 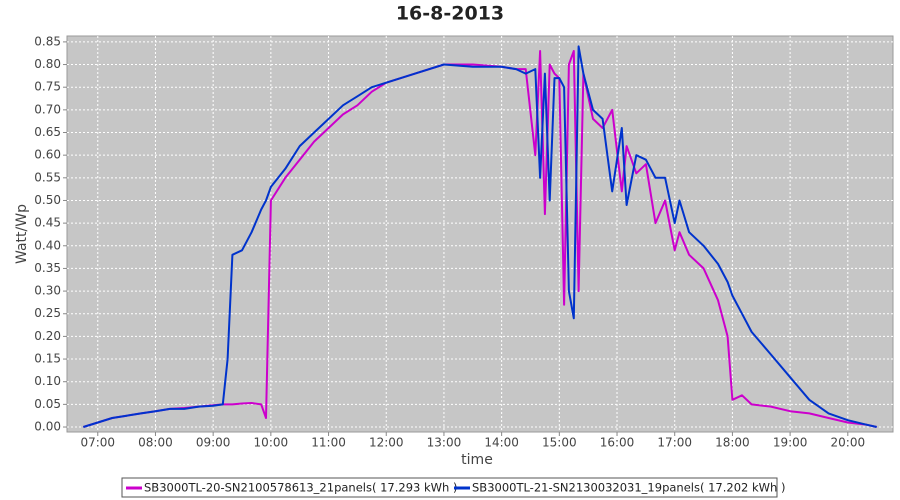 What do you see at coordinates (97, 443) in the screenshot?
I see `x-tick-label: 07:00` at bounding box center [97, 443].